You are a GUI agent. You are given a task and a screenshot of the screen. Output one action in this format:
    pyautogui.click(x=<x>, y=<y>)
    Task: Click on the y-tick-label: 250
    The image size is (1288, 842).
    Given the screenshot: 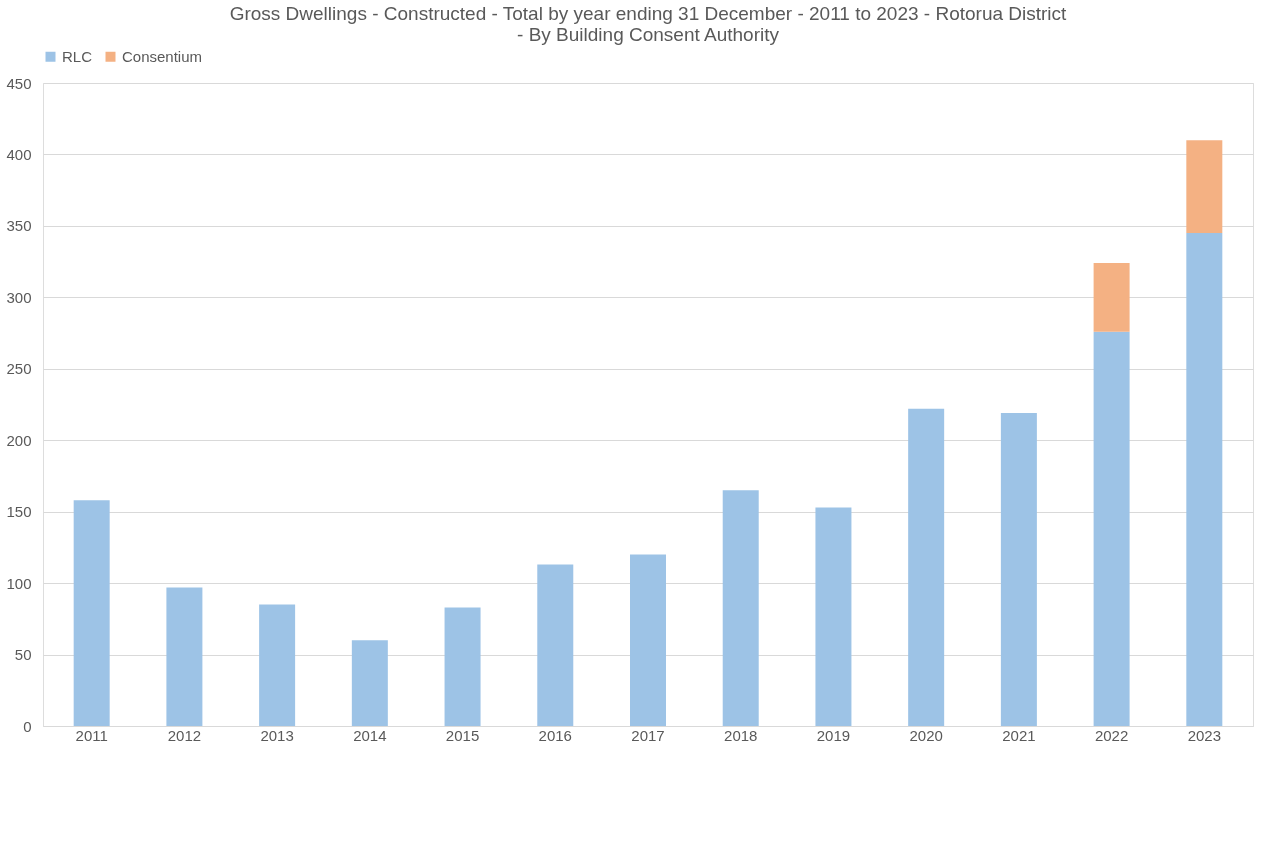 What is the action you would take?
    pyautogui.click(x=19, y=369)
    